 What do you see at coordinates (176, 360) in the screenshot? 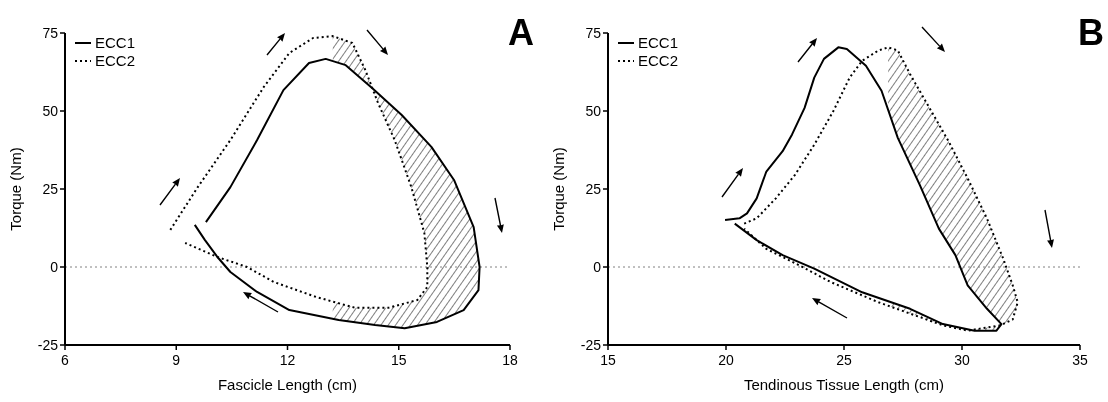
I see `x-tick-label: 9` at bounding box center [176, 360].